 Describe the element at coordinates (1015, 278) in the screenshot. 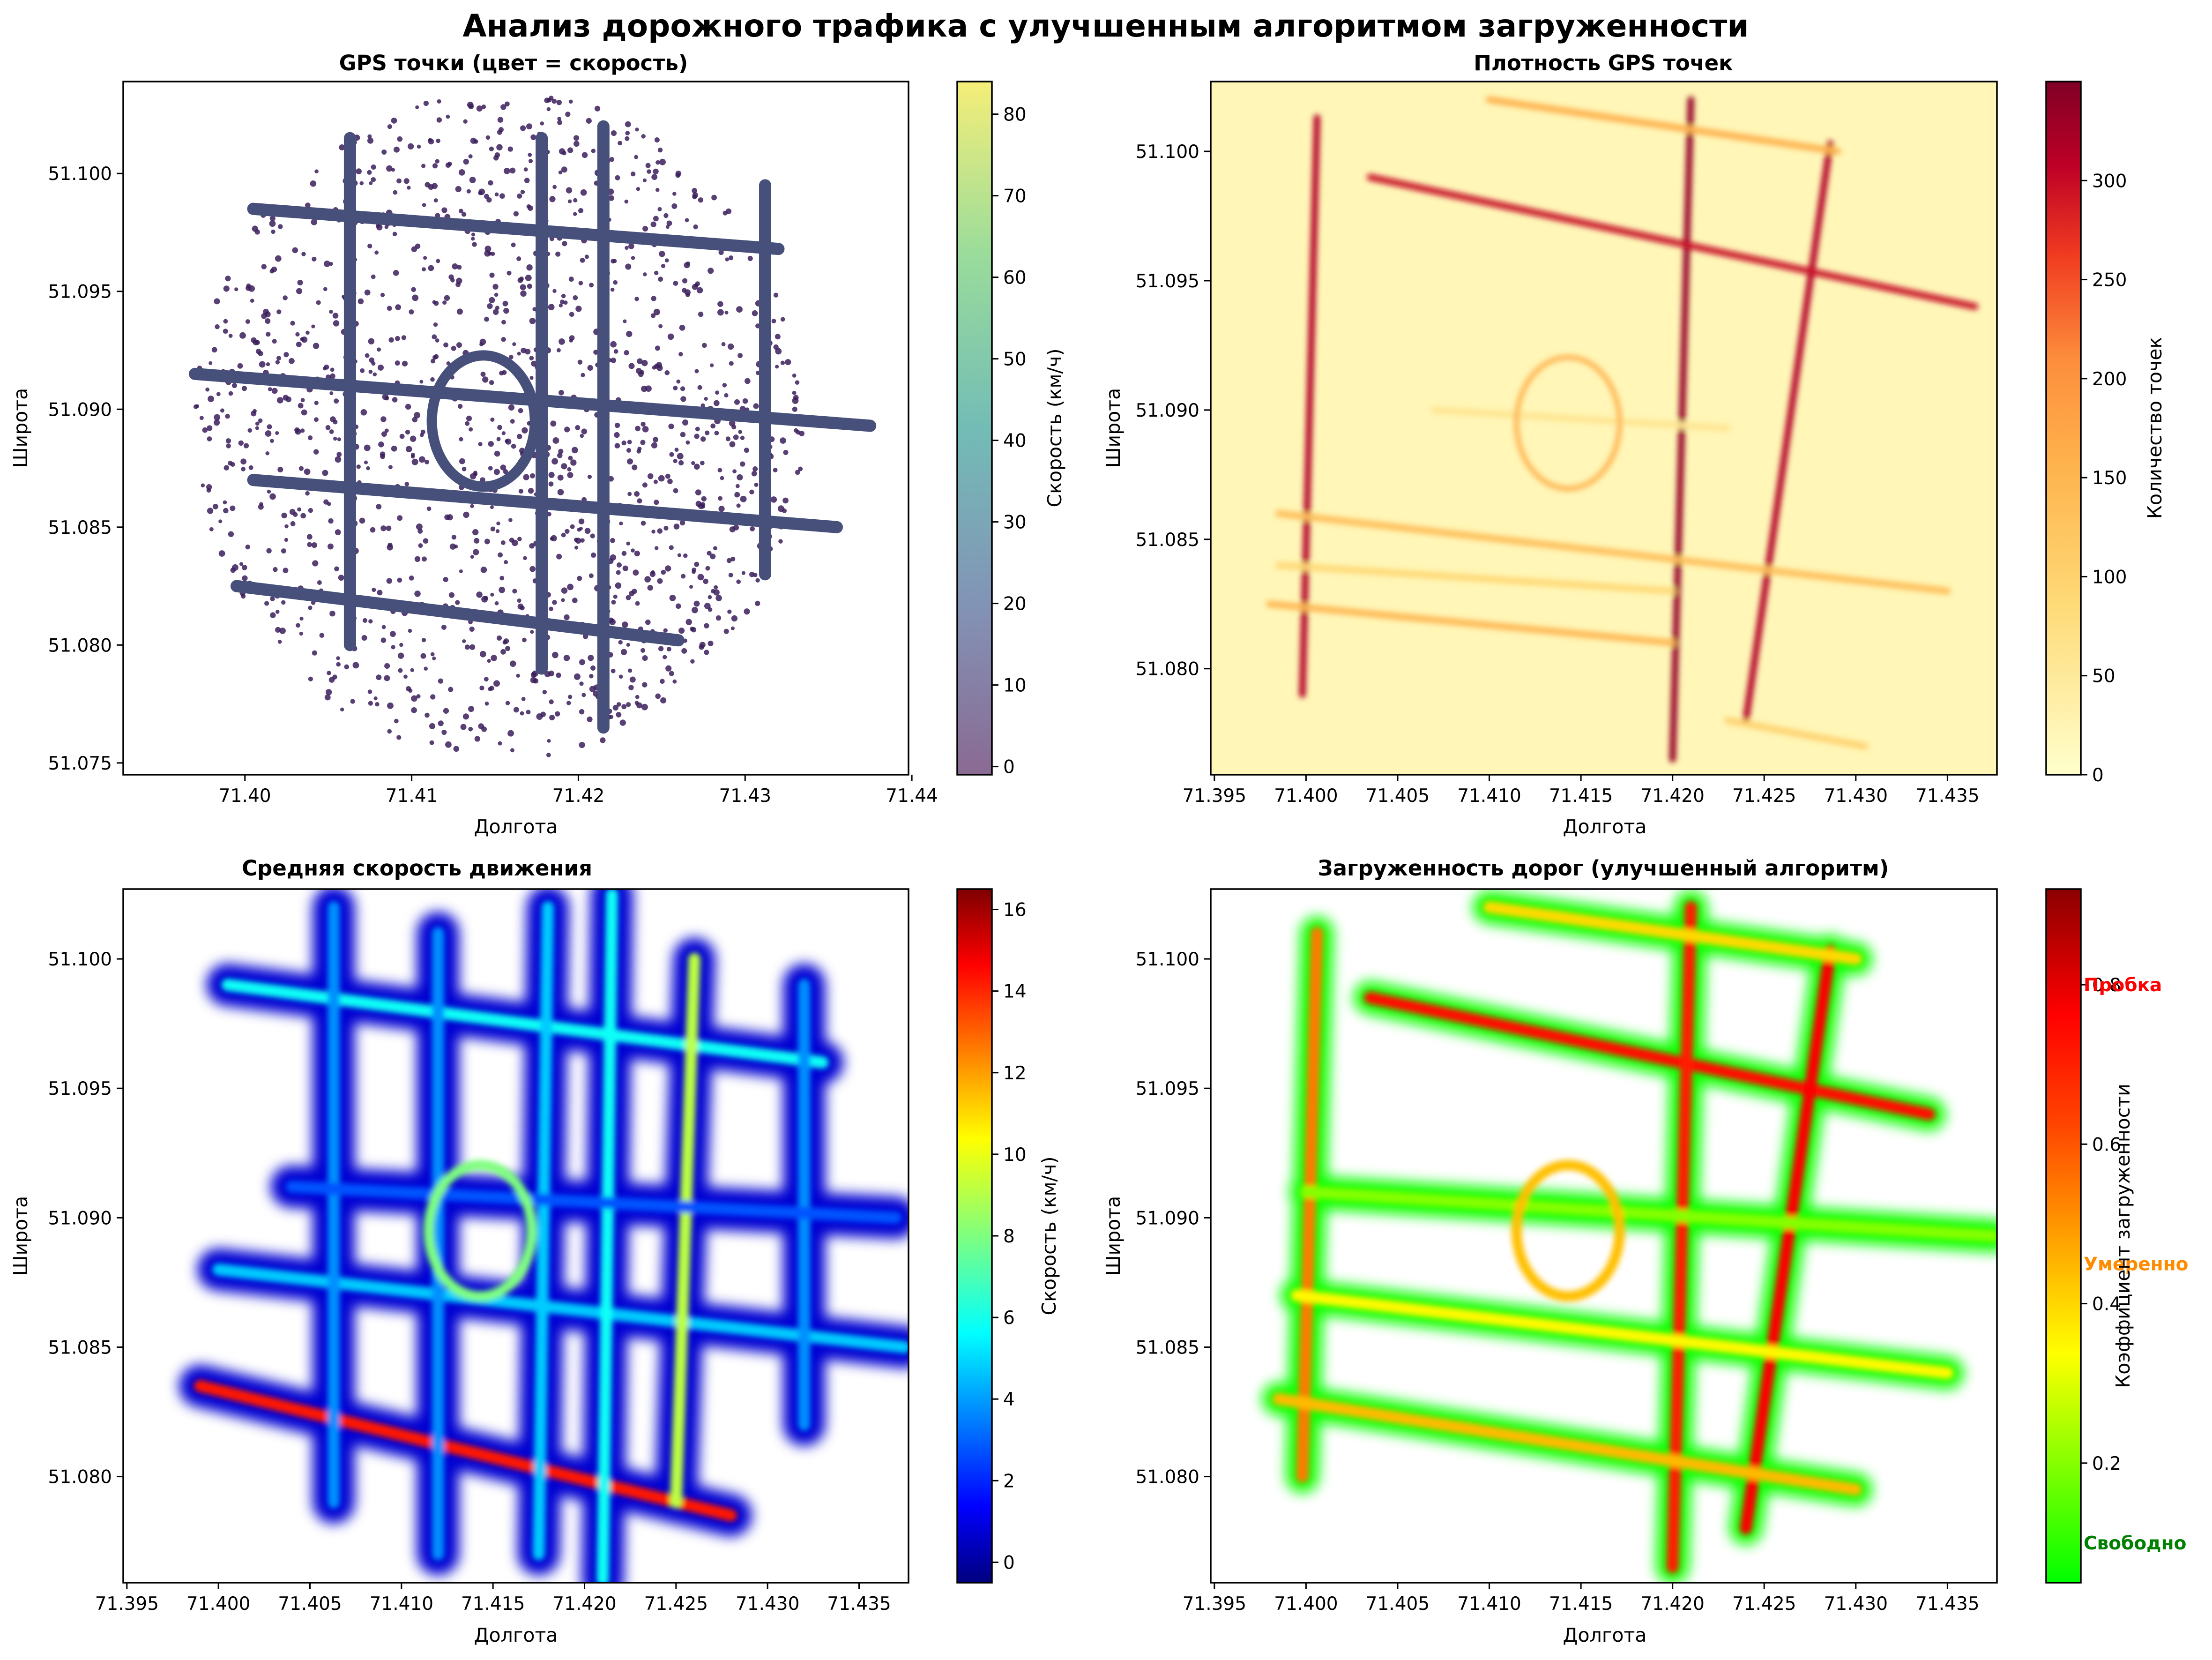

I see `colorbar-tick-label: 60` at that location.